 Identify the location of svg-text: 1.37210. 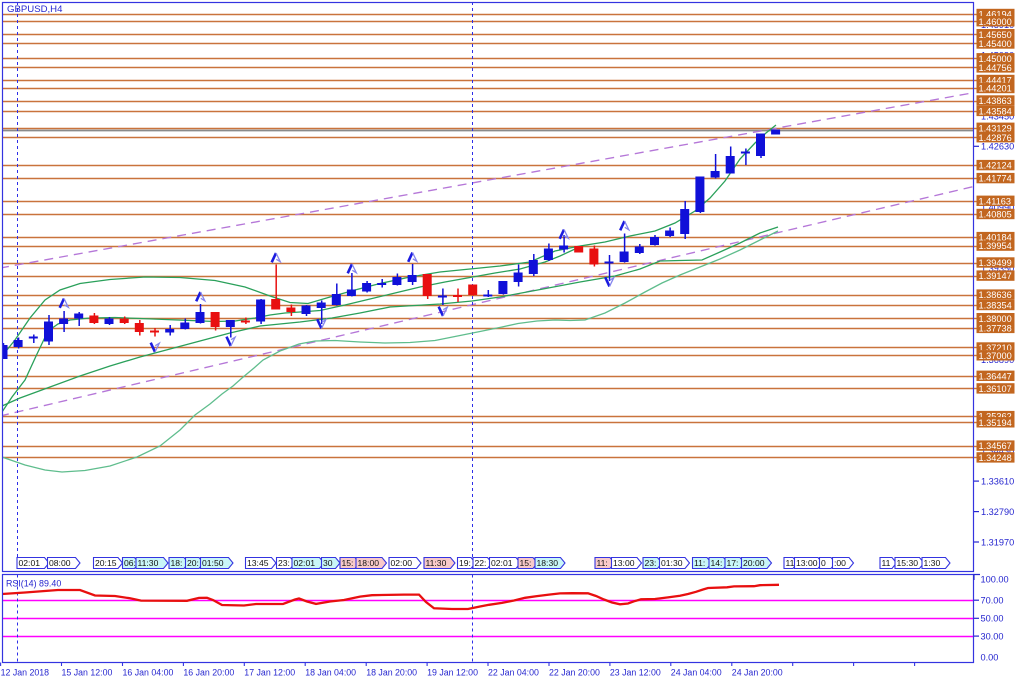
(995, 348).